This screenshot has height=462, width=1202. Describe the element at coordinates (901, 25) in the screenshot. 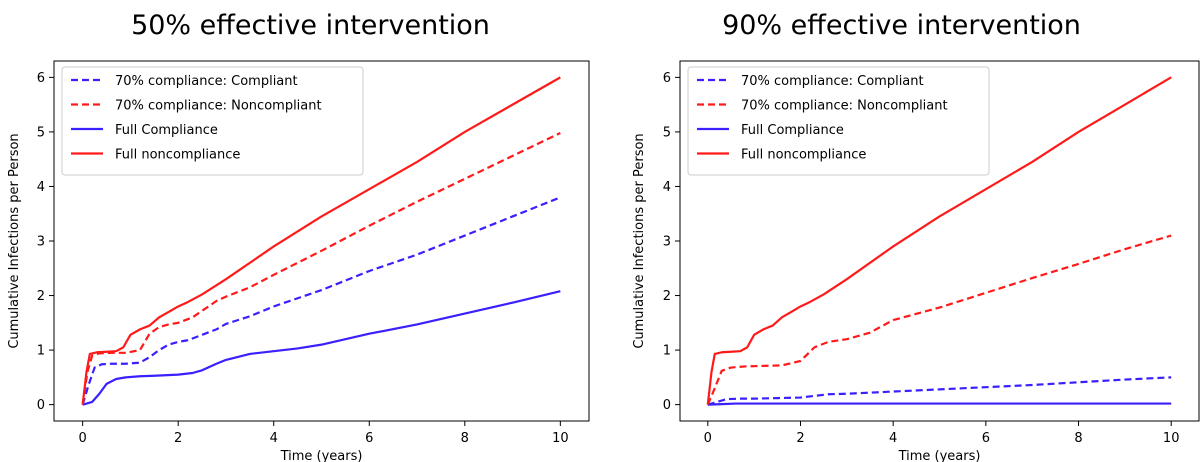

I see `chart-title: 90% effective intervention` at that location.